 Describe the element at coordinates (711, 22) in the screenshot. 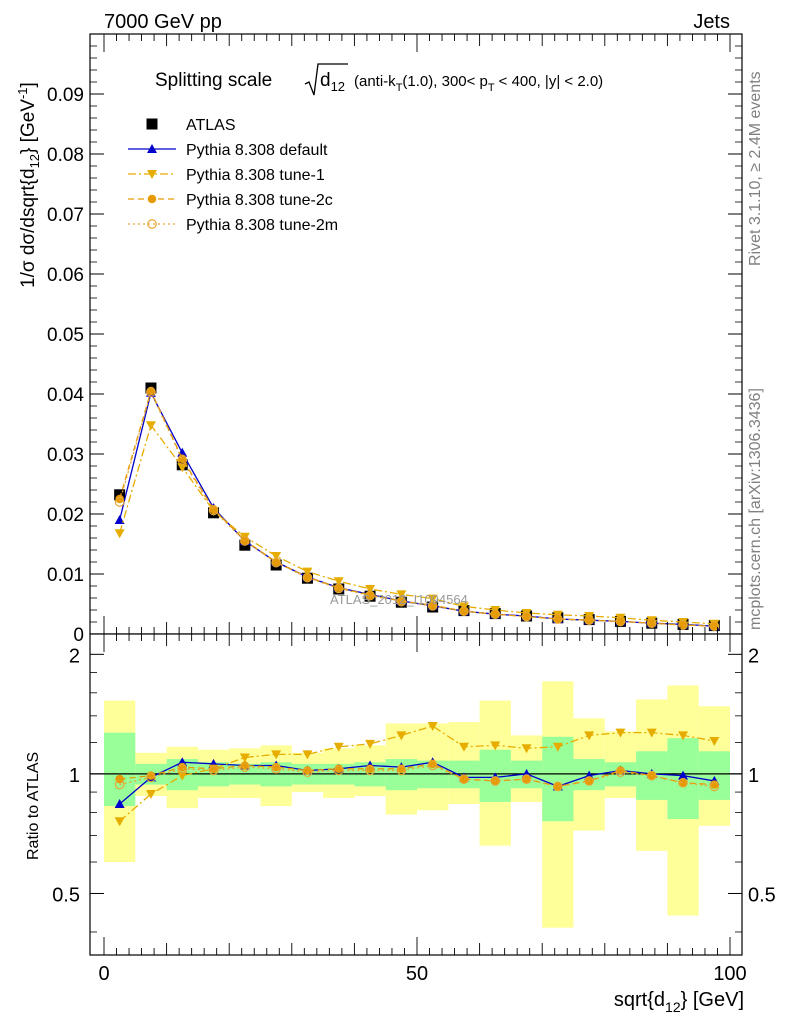

I see `process-label: Jets` at that location.